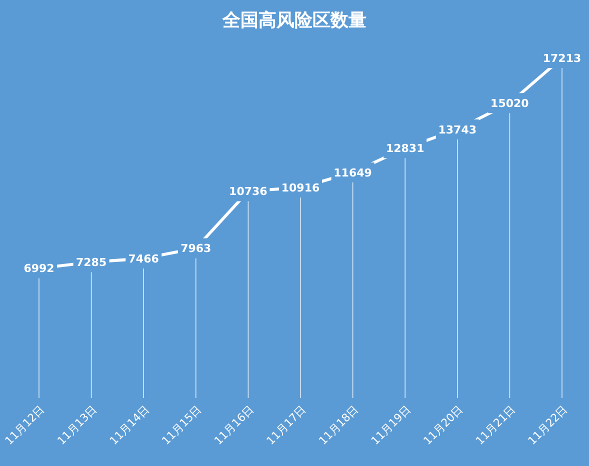 The width and height of the screenshot is (589, 466). What do you see at coordinates (91, 263) in the screenshot?
I see `data-label: 7285` at bounding box center [91, 263].